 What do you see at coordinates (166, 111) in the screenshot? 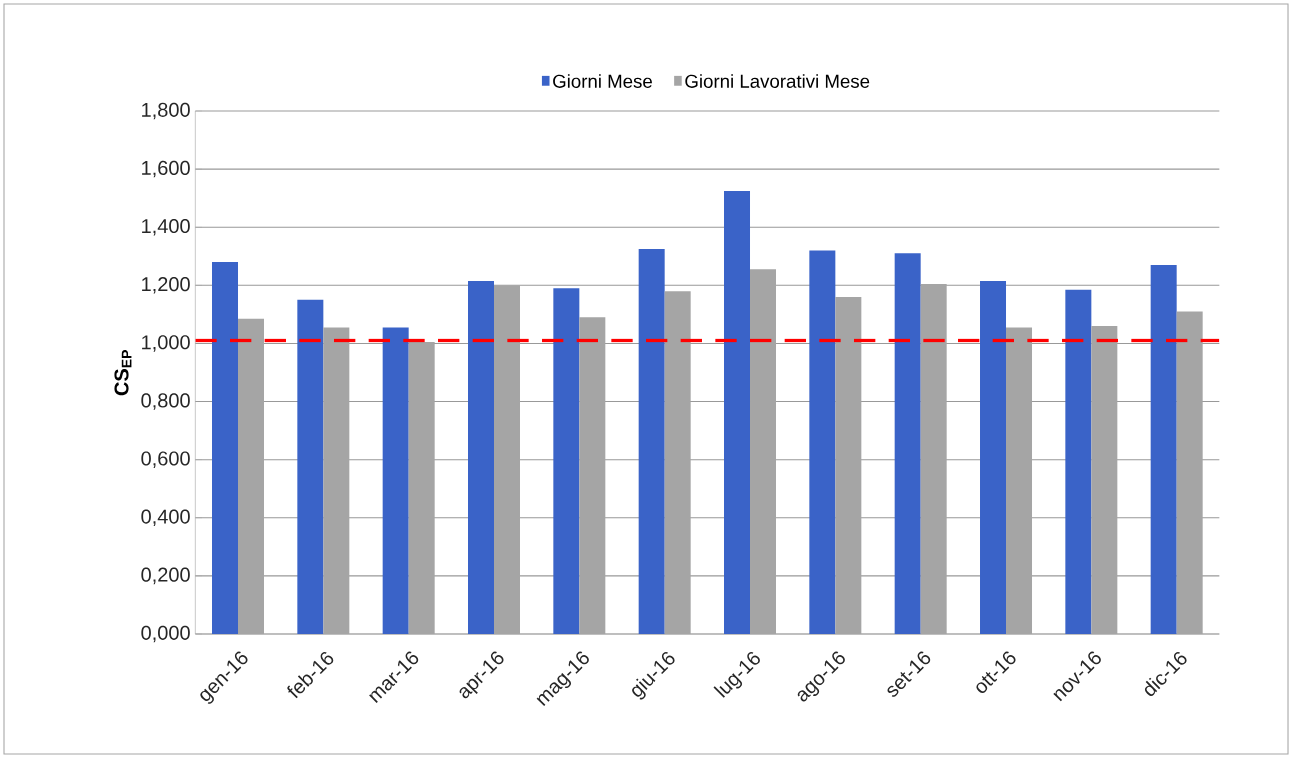
I see `y-tick-label: 1,800` at bounding box center [166, 111].